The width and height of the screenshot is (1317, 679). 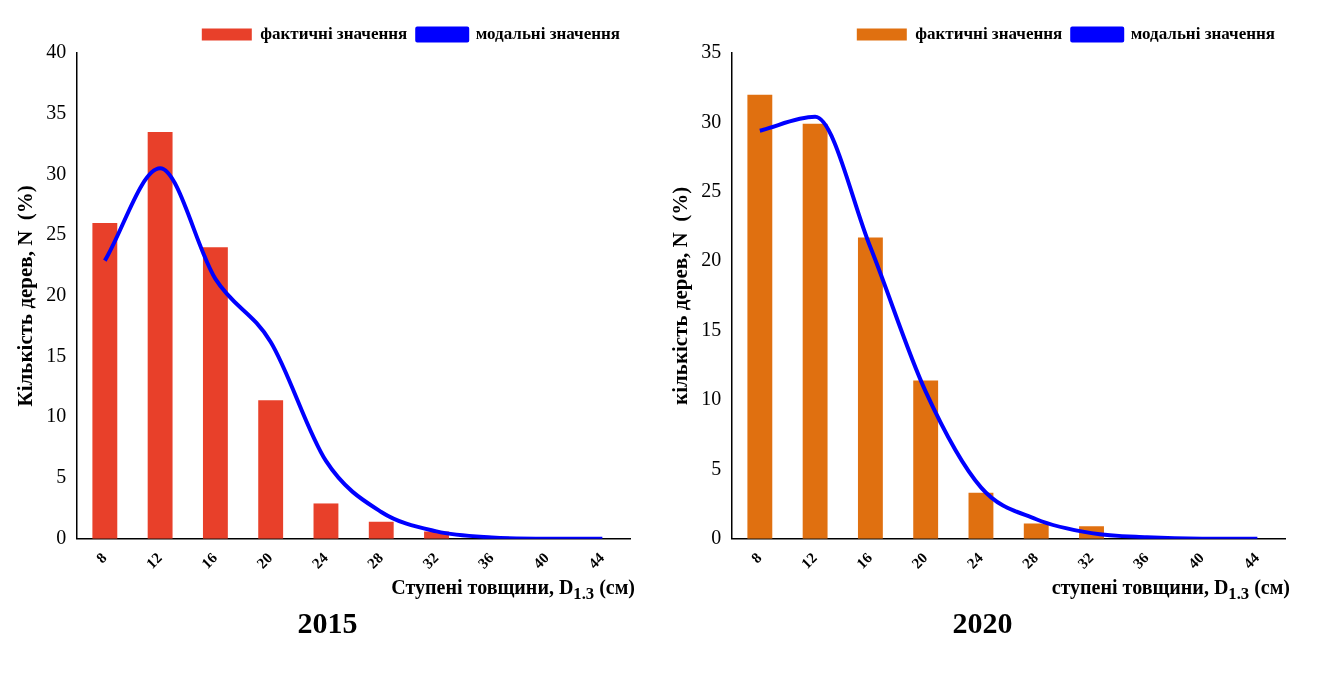 What do you see at coordinates (513, 590) in the screenshot?
I see `x-axis-title: Ступені товщини, D$_{1.3}$ (см)` at bounding box center [513, 590].